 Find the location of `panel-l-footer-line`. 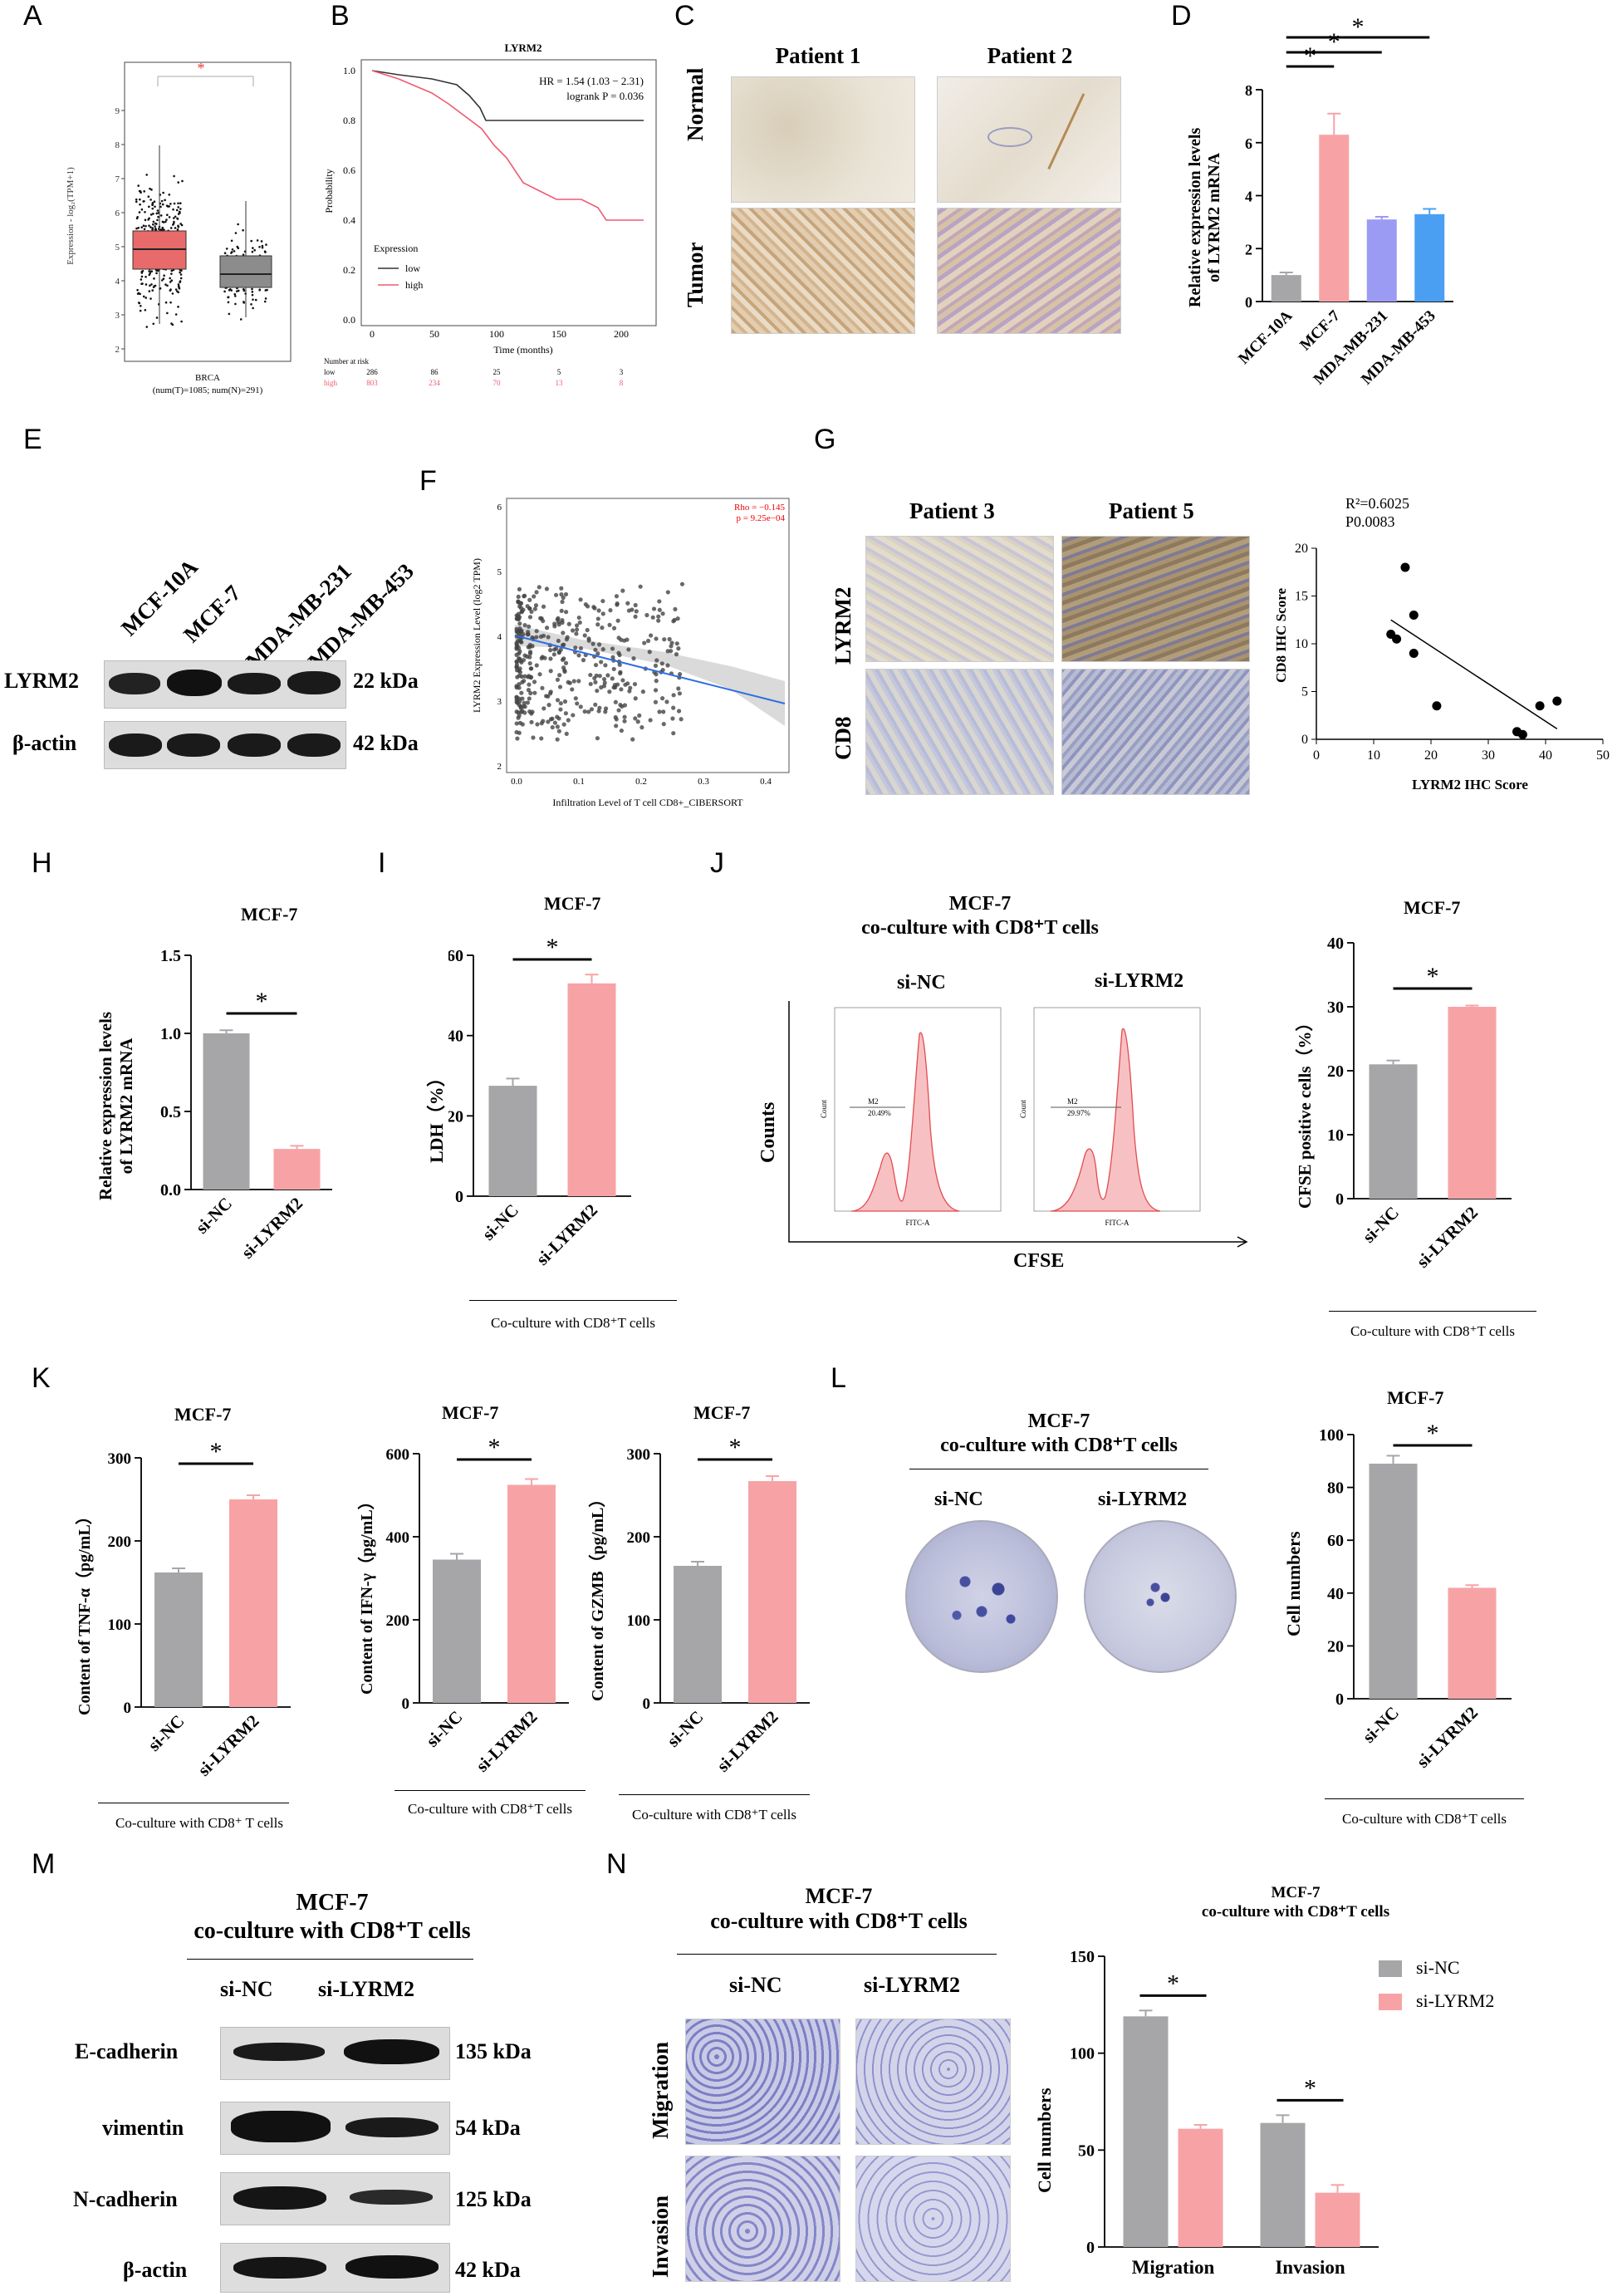

panel-l-footer-line is located at coordinates (1424, 1799).